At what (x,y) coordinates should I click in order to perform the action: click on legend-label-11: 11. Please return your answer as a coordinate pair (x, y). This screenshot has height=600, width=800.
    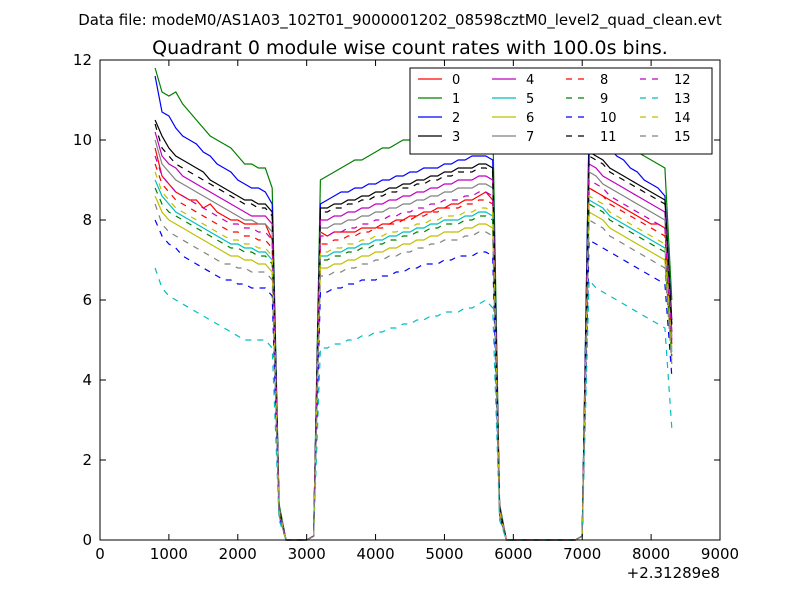
    Looking at the image, I should click on (608, 137).